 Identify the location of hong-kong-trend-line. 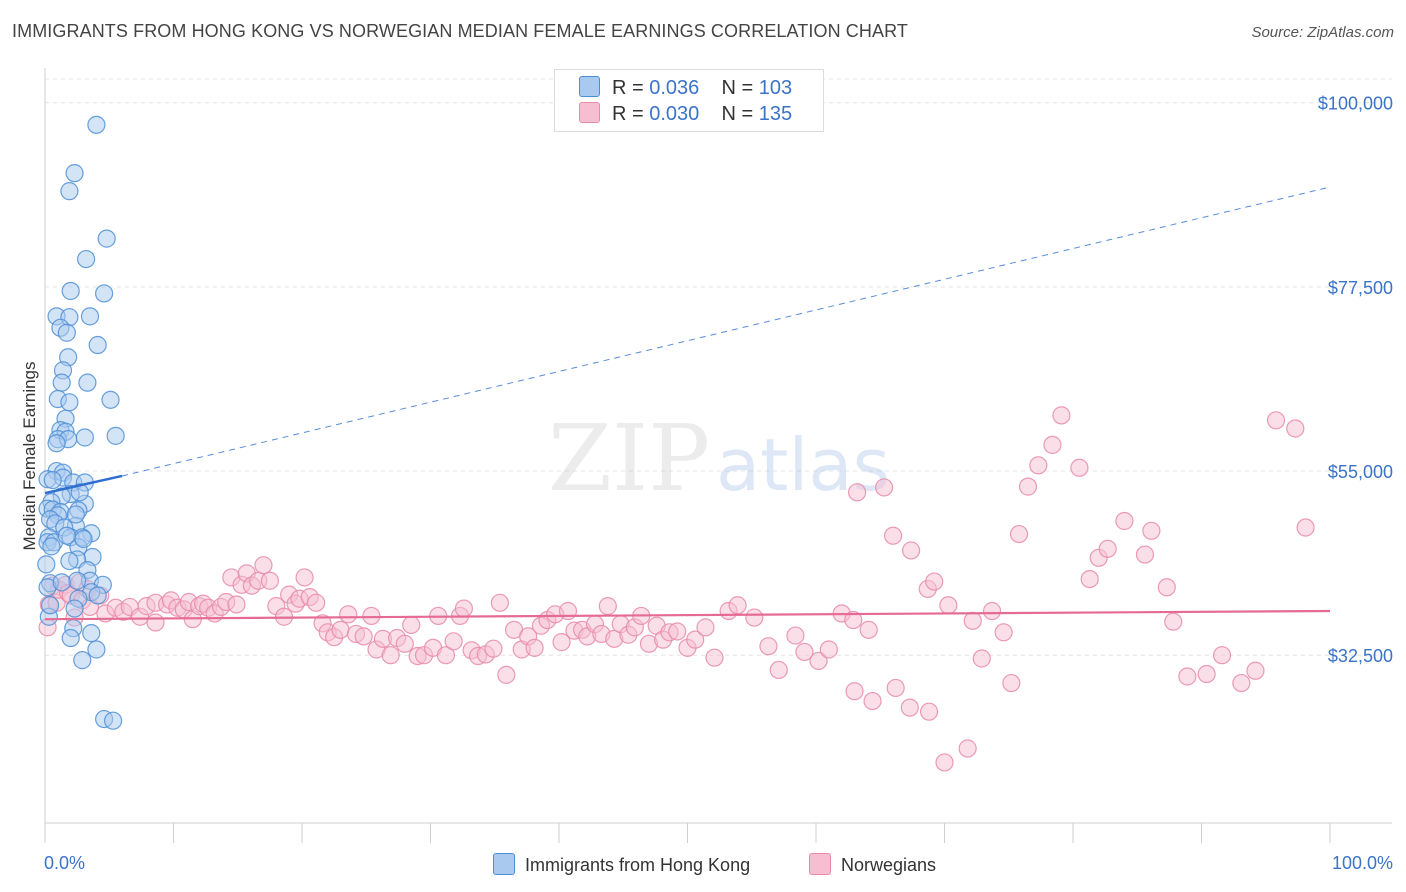
(83, 484).